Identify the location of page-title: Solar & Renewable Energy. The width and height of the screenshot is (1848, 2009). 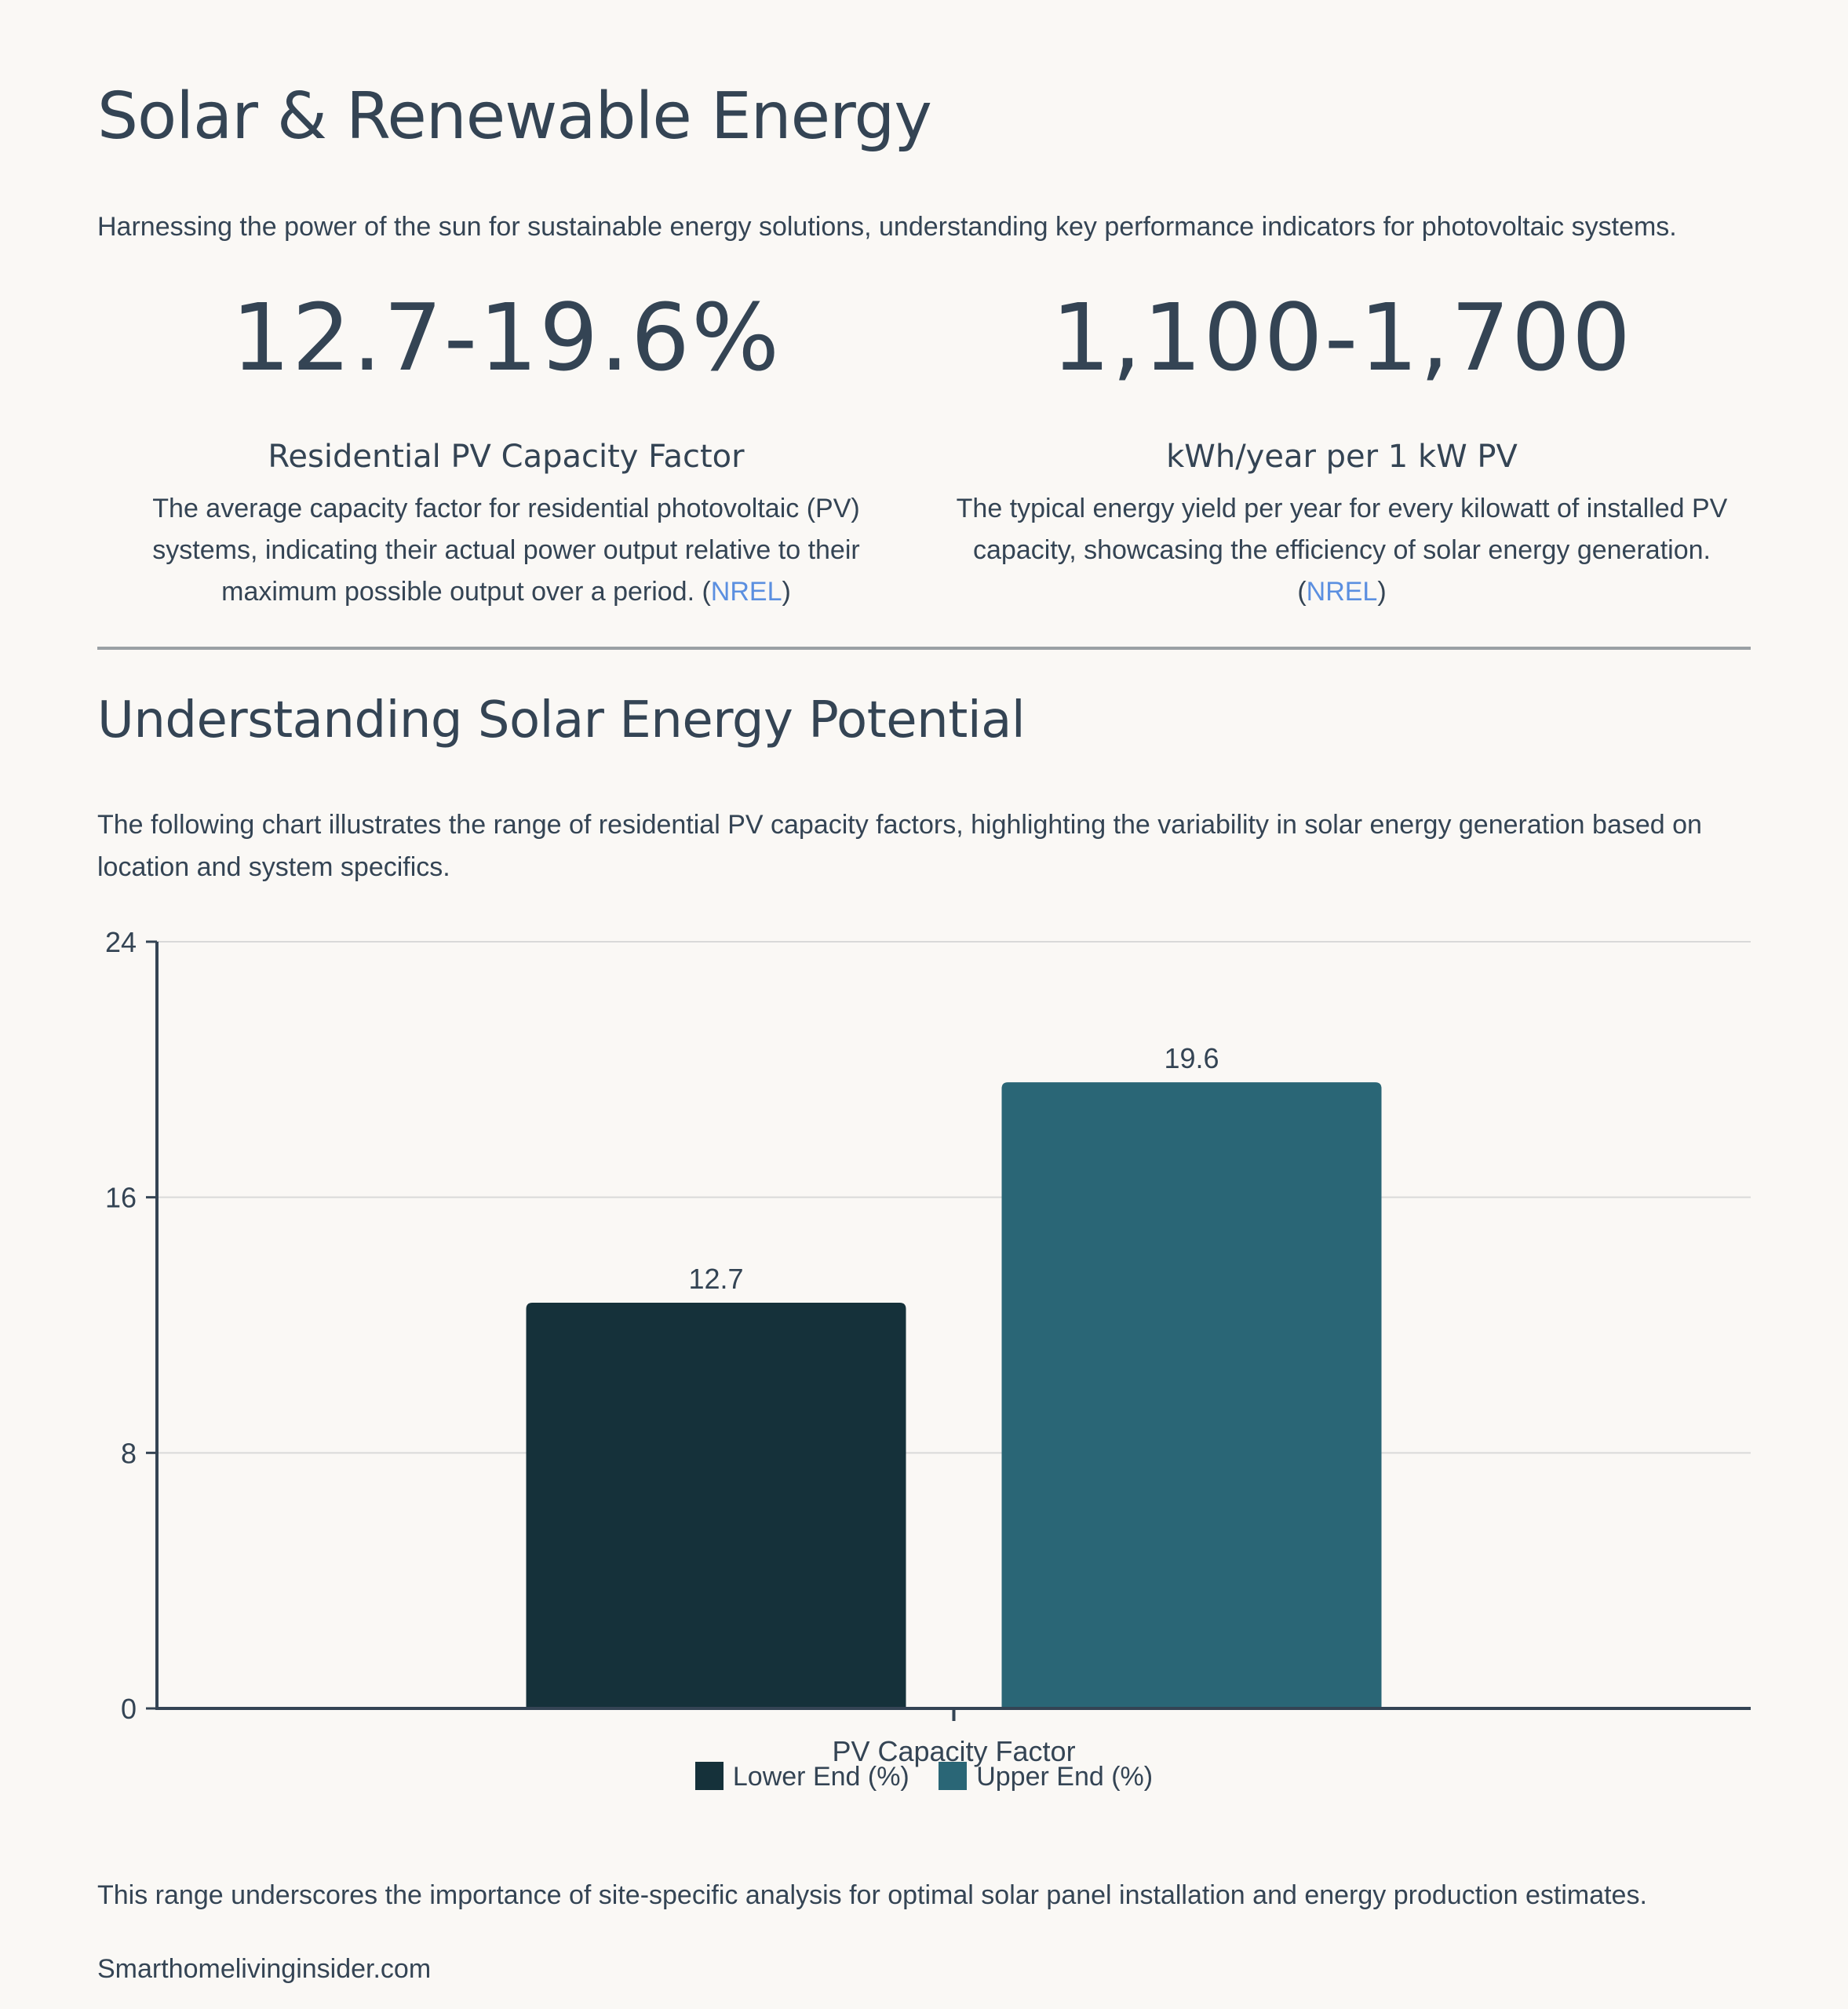
(514, 116).